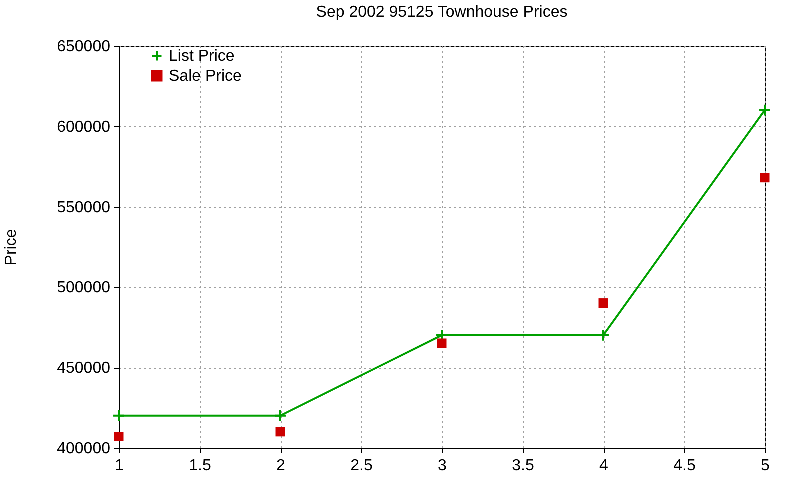 This screenshot has width=800, height=480. I want to click on legend-label: List Price, so click(202, 56).